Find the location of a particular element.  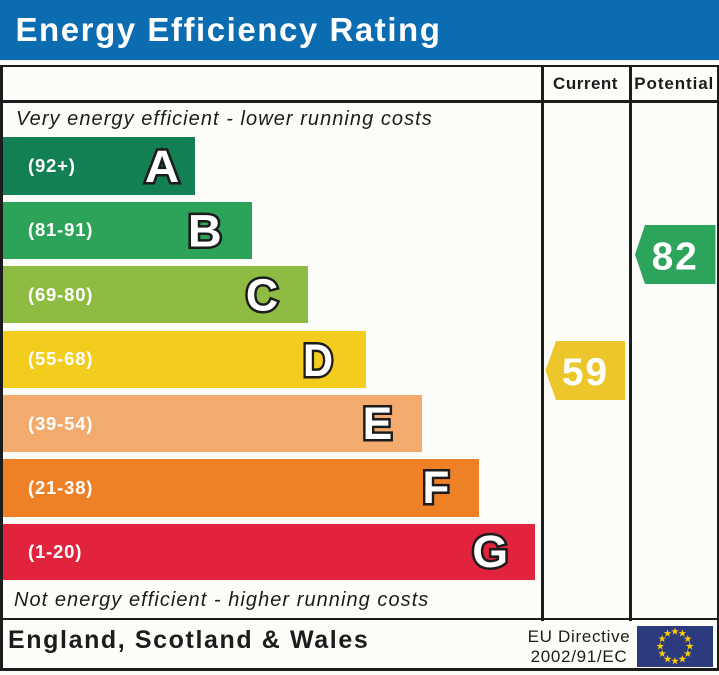

svg-text: 59 is located at coordinates (585, 372).